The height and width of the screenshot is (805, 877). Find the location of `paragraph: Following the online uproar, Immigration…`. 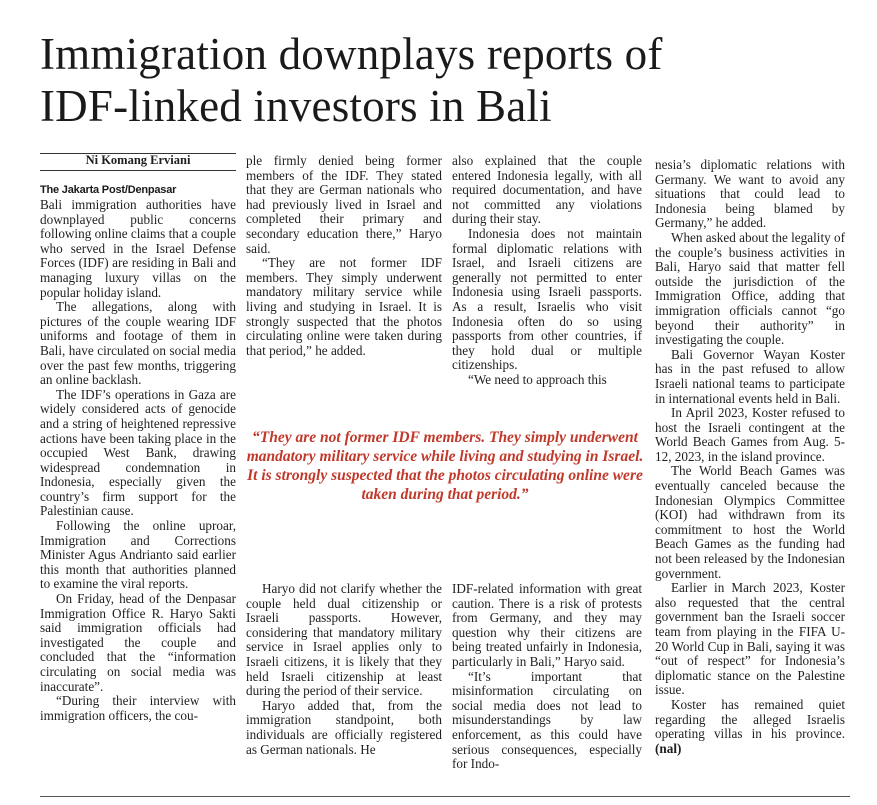

paragraph: Following the online uproar, Immigration… is located at coordinates (138, 555).